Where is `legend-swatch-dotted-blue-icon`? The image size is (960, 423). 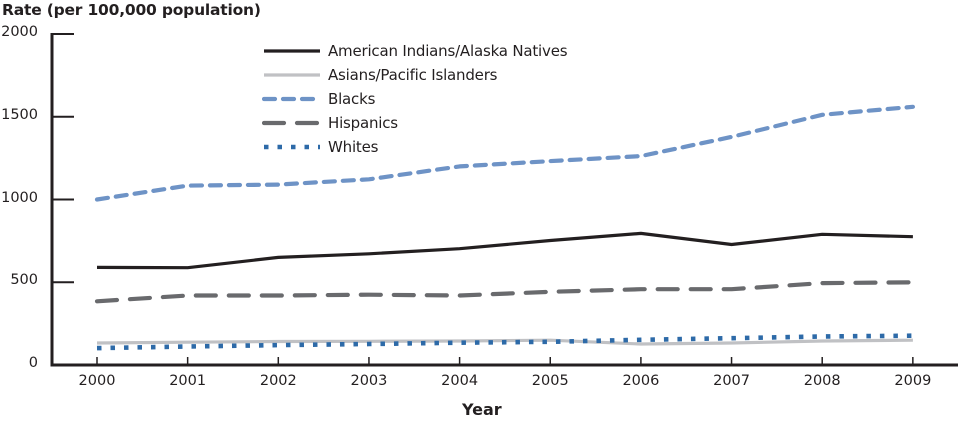
legend-swatch-dotted-blue-icon is located at coordinates (292, 147).